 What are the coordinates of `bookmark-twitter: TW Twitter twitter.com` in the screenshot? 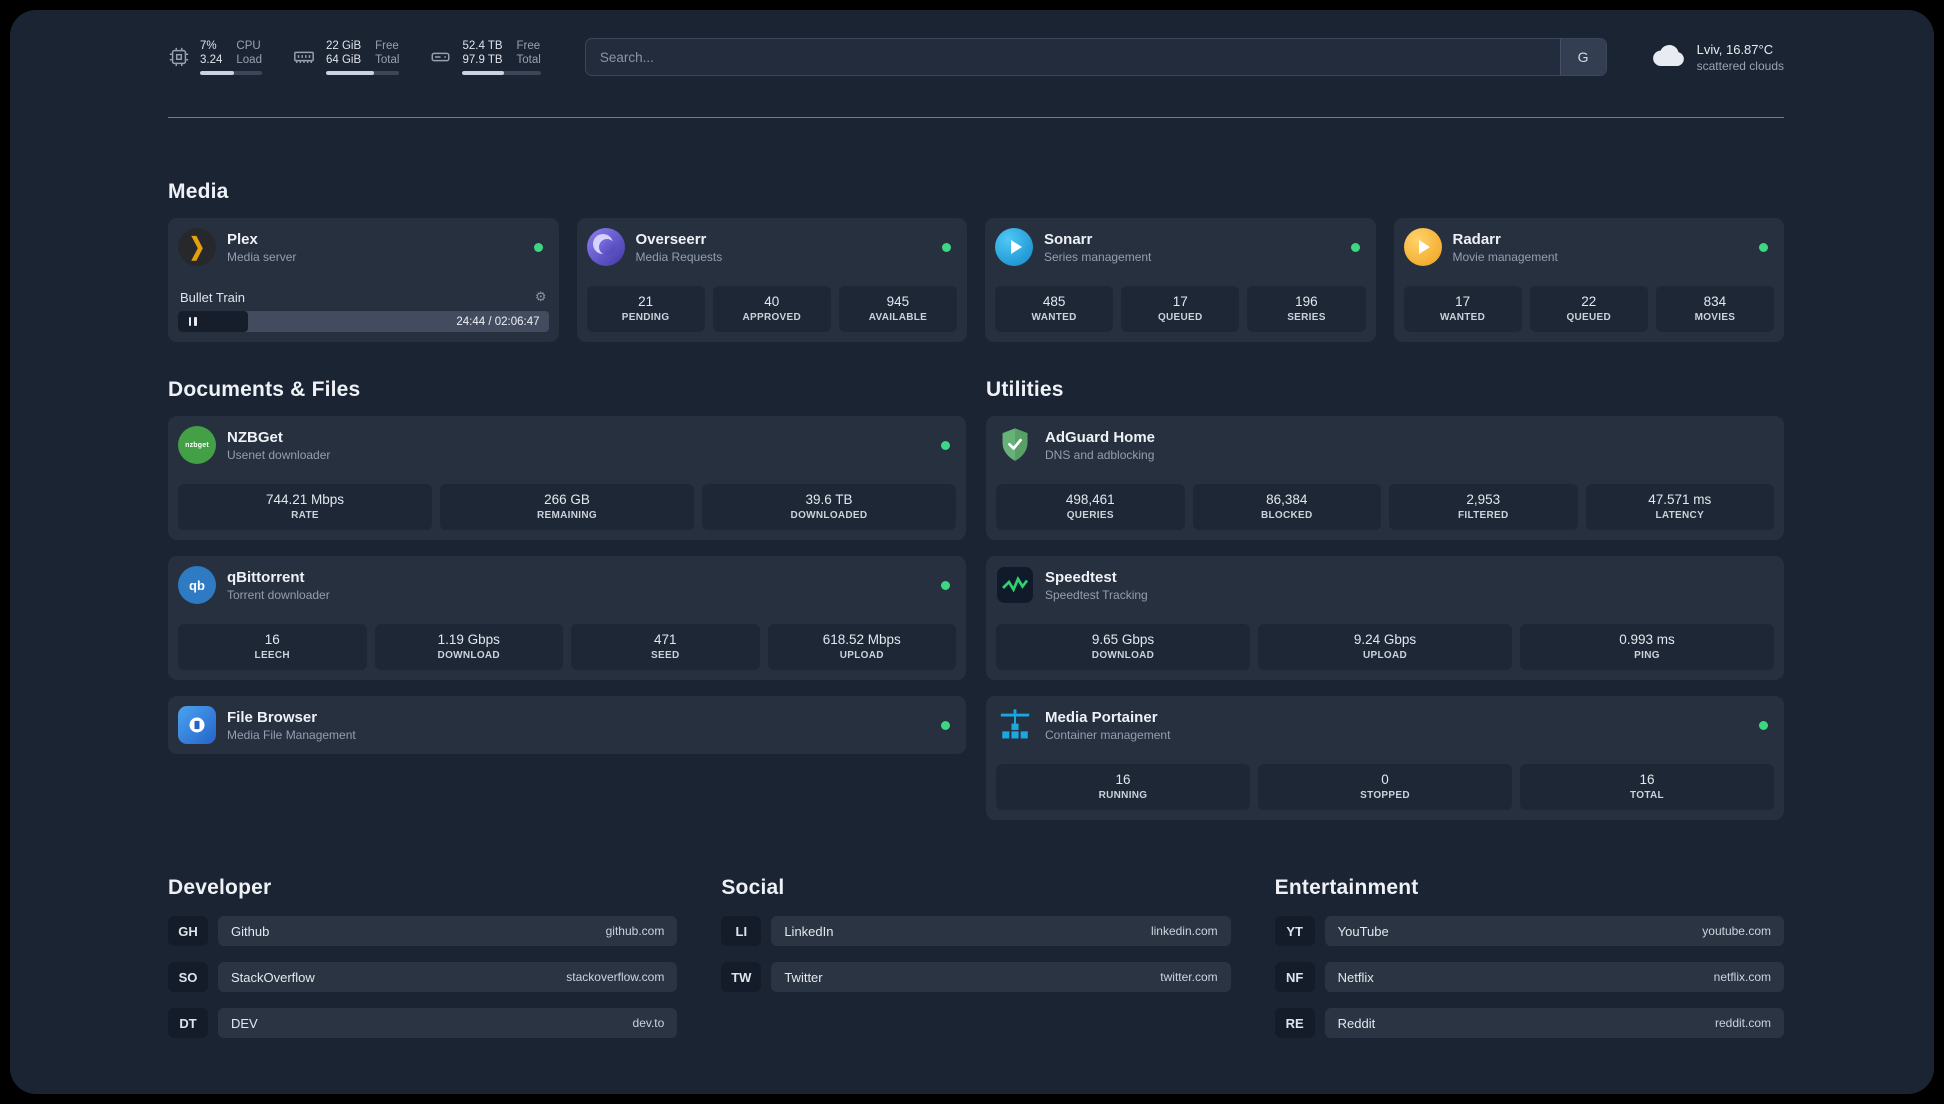 It's located at (976, 977).